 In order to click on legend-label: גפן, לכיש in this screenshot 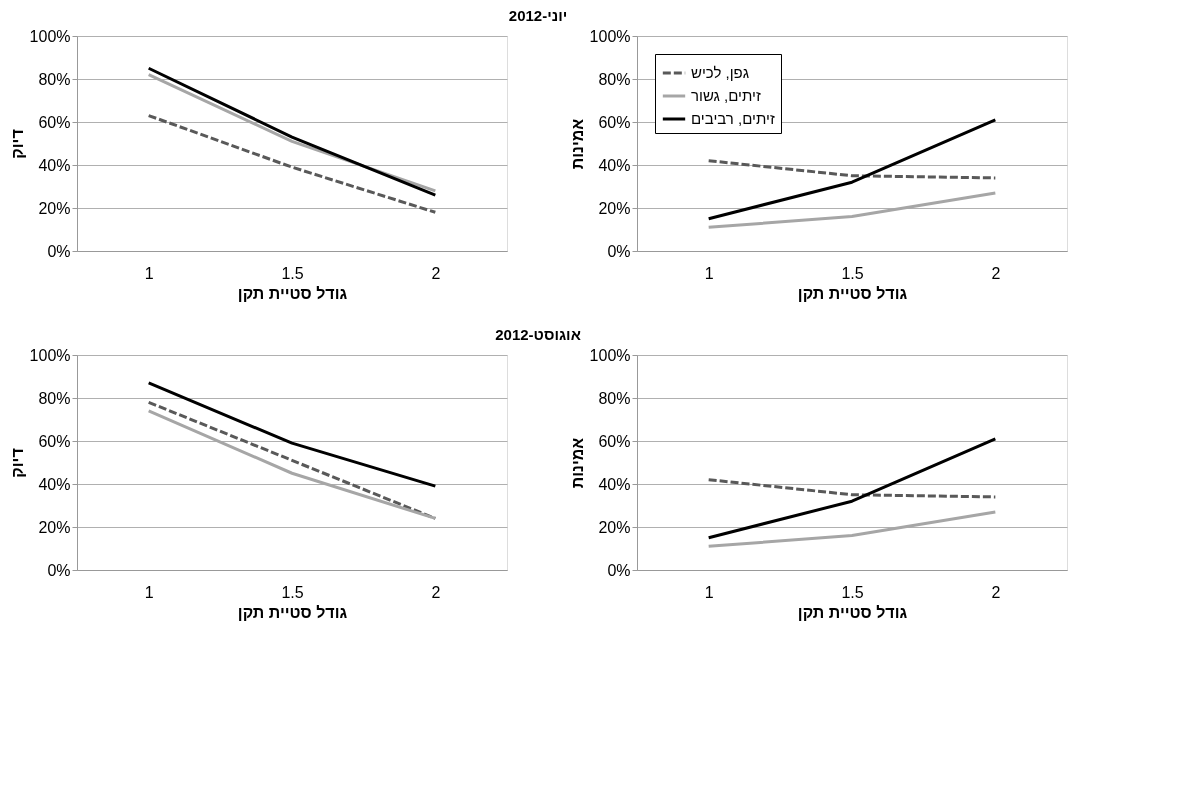, I will do `click(720, 72)`.